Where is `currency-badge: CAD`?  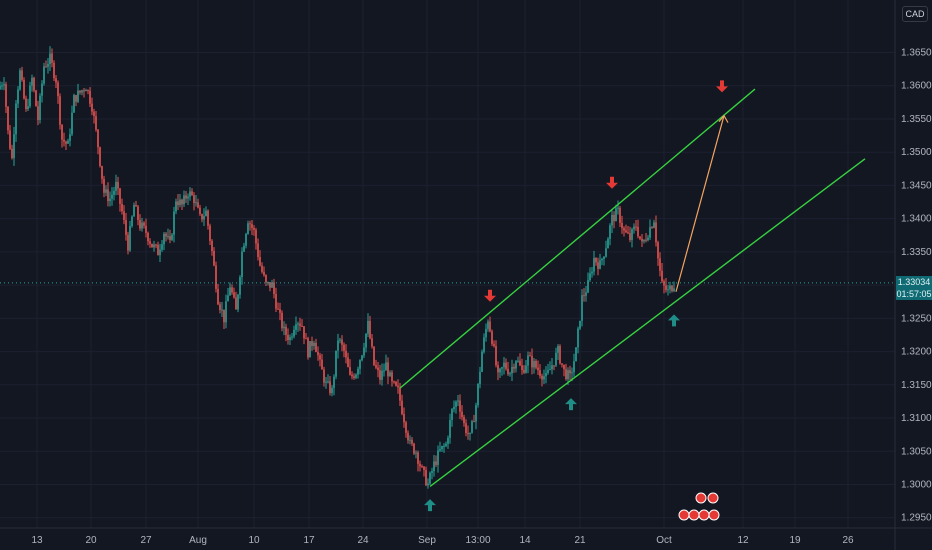
currency-badge: CAD is located at coordinates (915, 14).